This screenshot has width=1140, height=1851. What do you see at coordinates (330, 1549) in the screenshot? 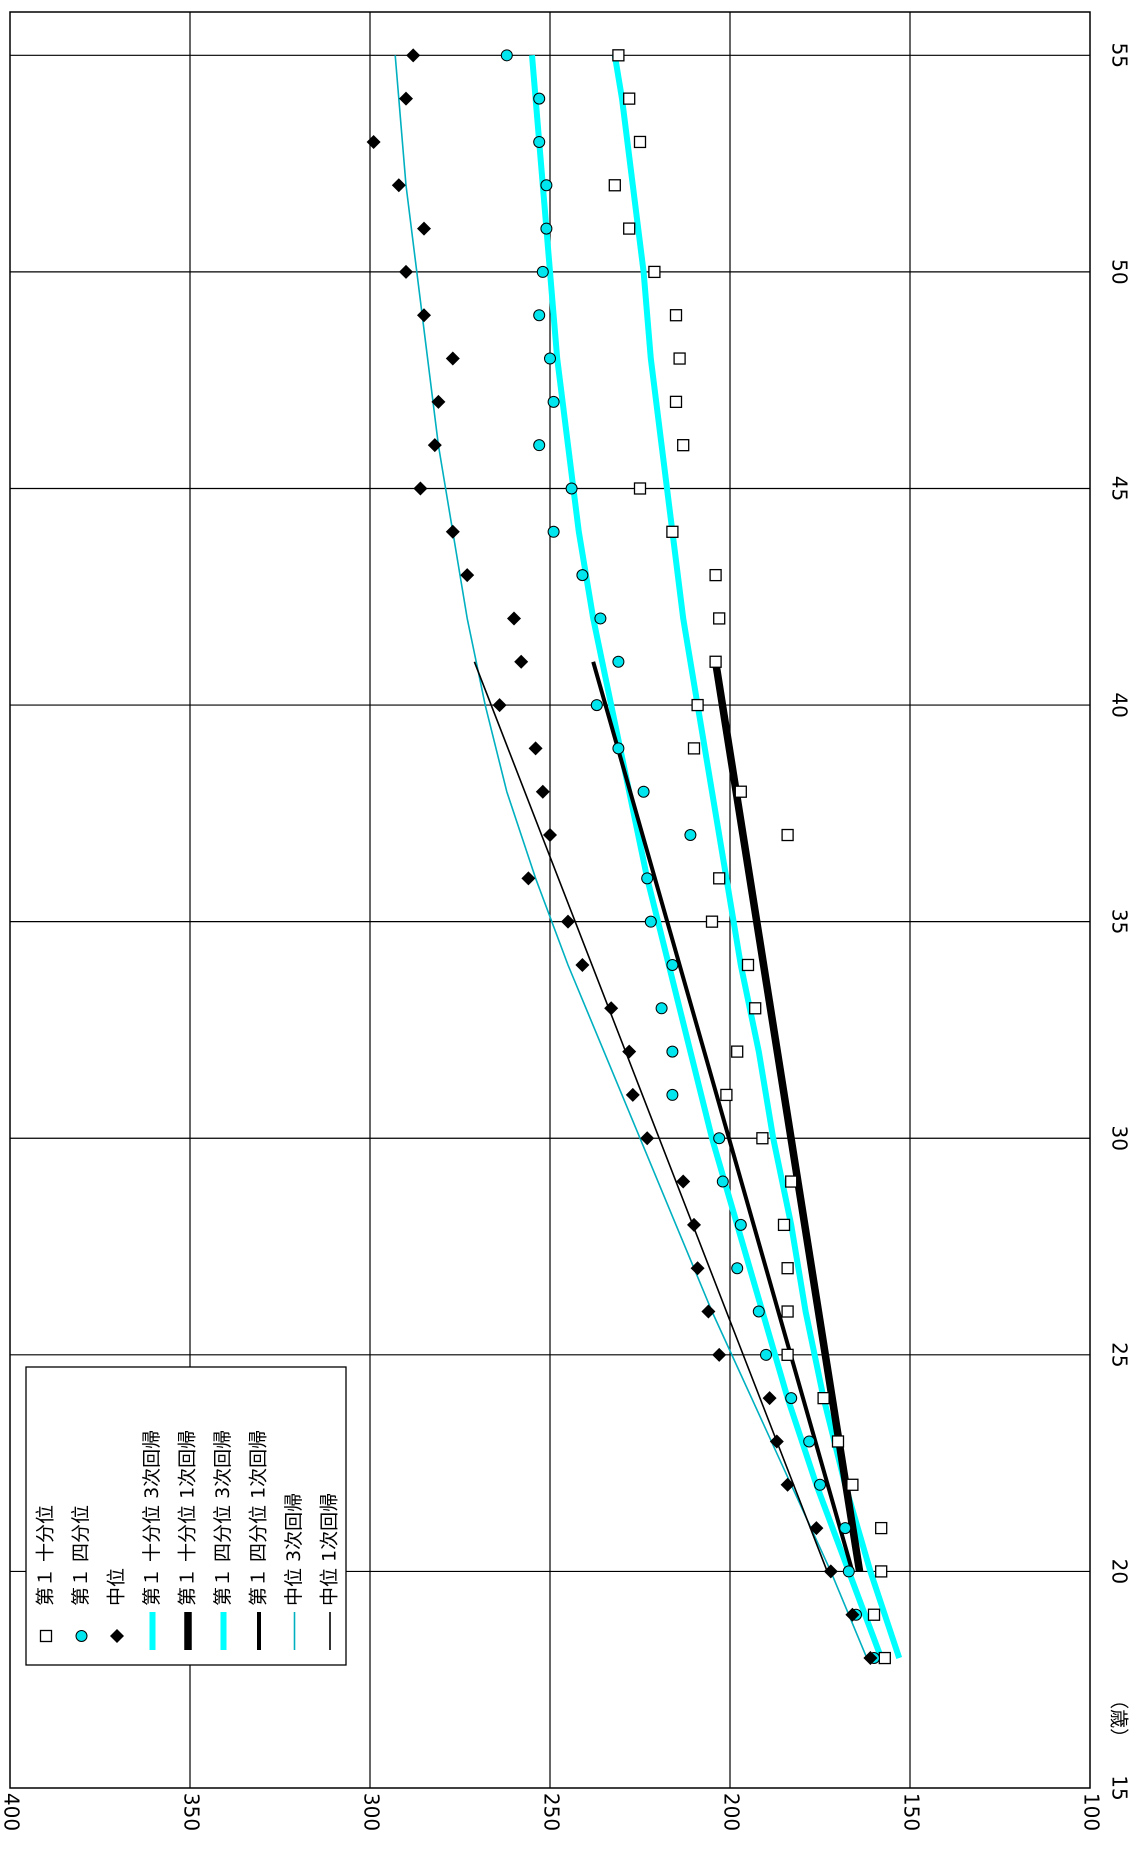
I see `legend-label: 中位 1次回帰` at bounding box center [330, 1549].